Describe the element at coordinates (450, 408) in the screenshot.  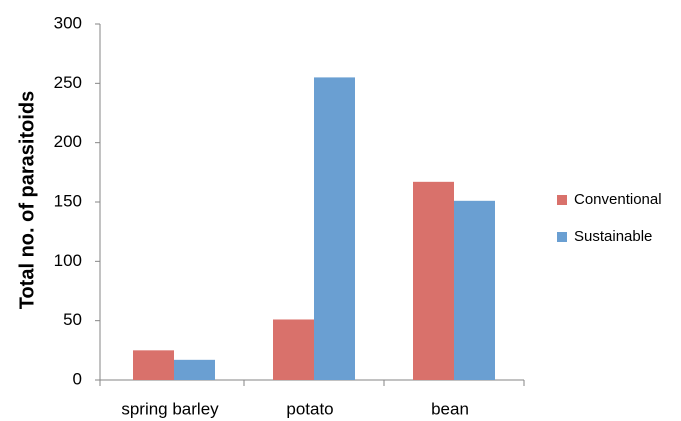
I see `x-tick-label: bean` at that location.